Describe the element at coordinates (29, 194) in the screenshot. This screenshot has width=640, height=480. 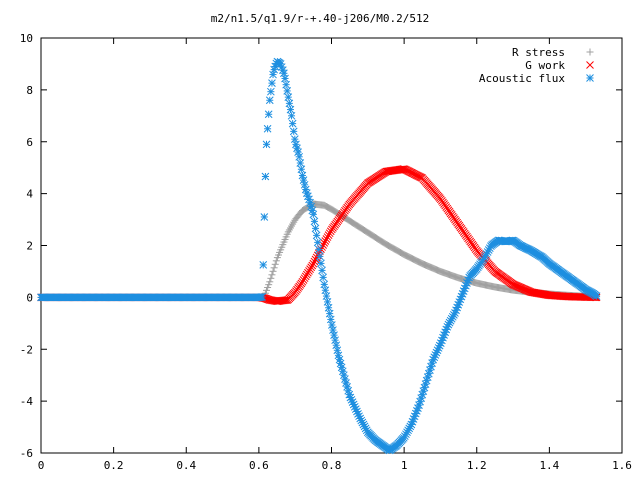
I see `y-tick-label: 4` at that location.